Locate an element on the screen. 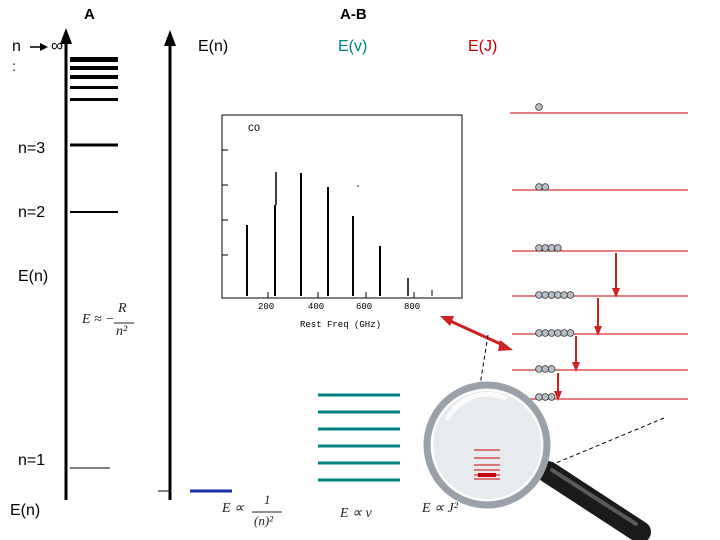 The image size is (720, 540). level-n1-label: n=1 is located at coordinates (32, 460).